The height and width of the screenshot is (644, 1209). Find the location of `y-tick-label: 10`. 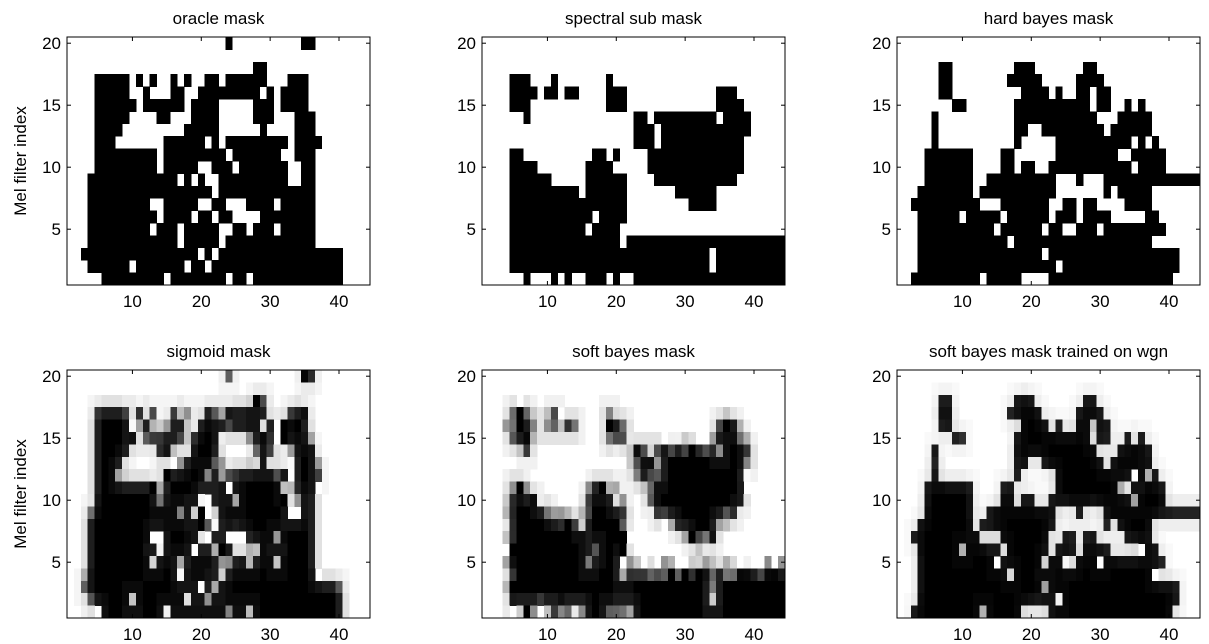

y-tick-label: 10 is located at coordinates (881, 500).